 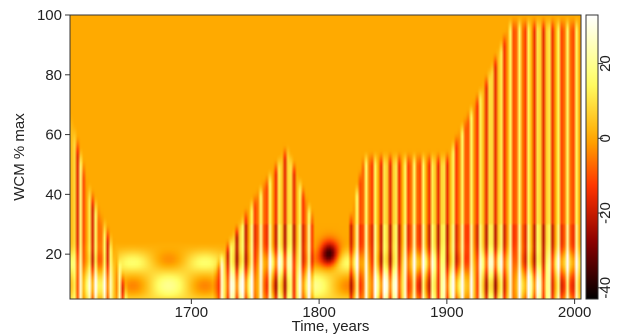 I want to click on y-tick-label: 100, so click(x=49, y=15).